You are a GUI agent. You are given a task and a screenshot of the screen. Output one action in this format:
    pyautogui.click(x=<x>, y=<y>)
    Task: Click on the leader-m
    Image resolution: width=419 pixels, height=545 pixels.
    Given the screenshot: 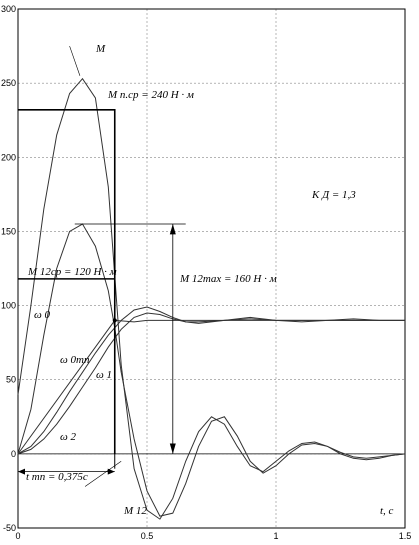 What is the action you would take?
    pyautogui.click(x=75, y=60)
    